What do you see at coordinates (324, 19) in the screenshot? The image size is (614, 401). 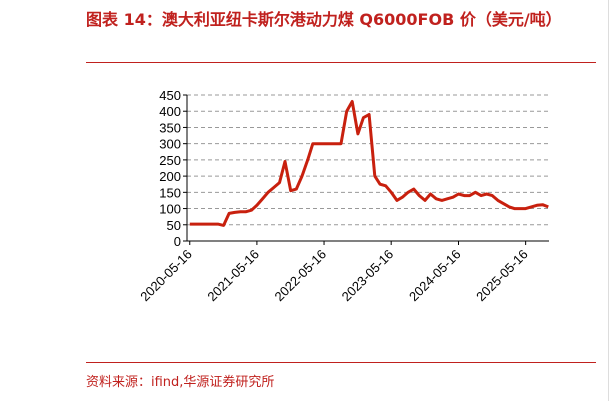 I see `chart-title: 图表 14：澳大利亚纽卡斯尔港动力煤 Q6000FOB 价（美元/吨）` at bounding box center [324, 19].